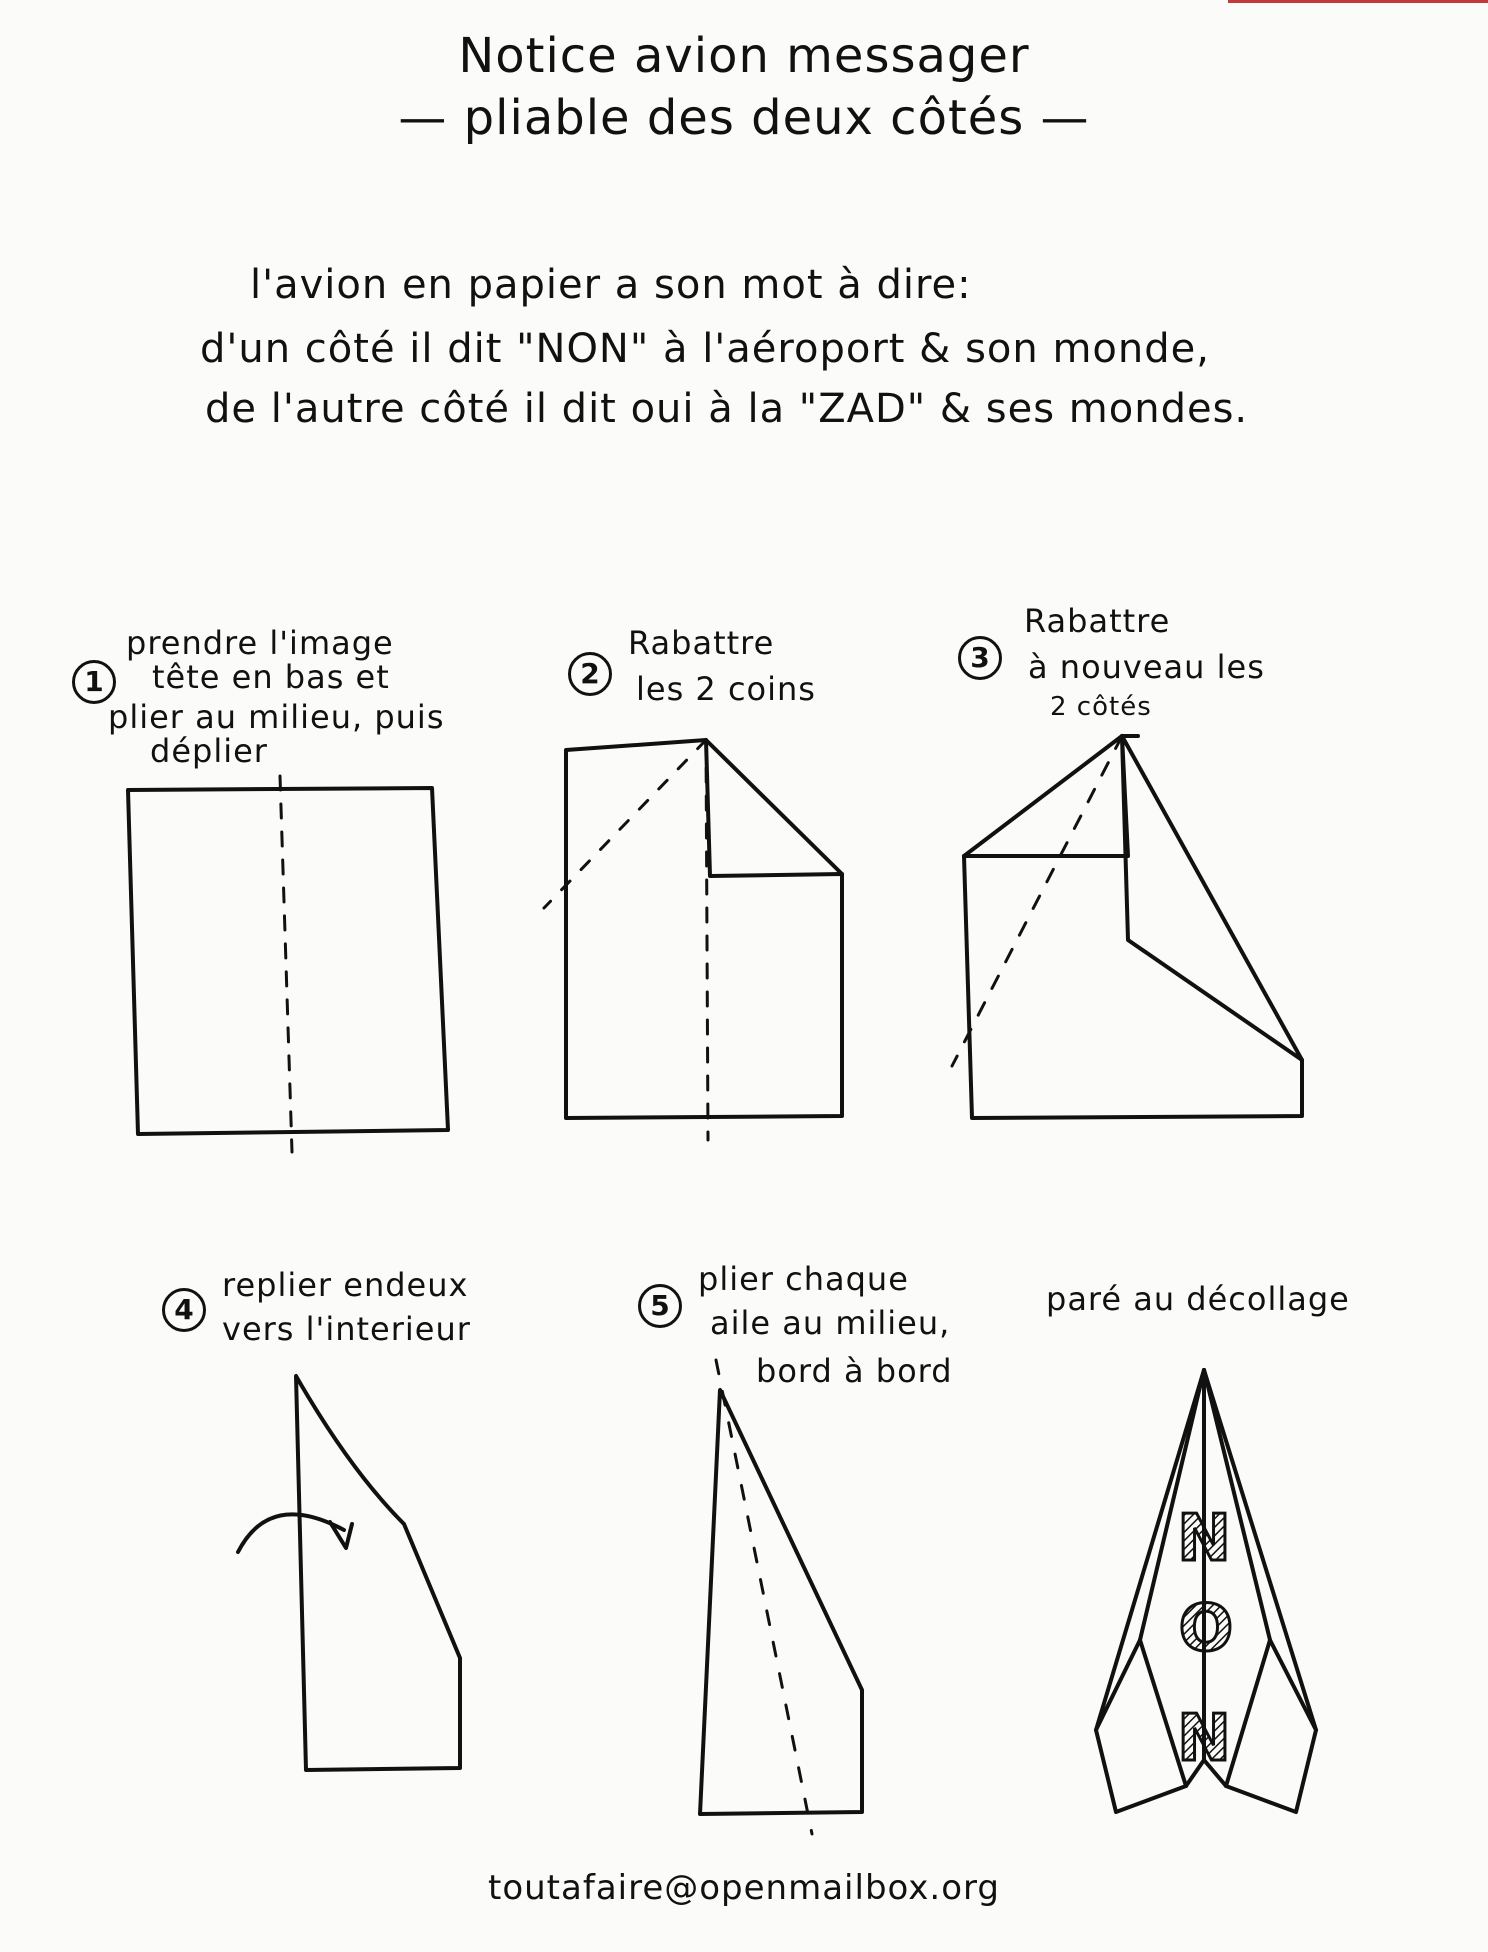  Describe the element at coordinates (781, 1597) in the screenshot. I see `step-5-diagram` at that location.